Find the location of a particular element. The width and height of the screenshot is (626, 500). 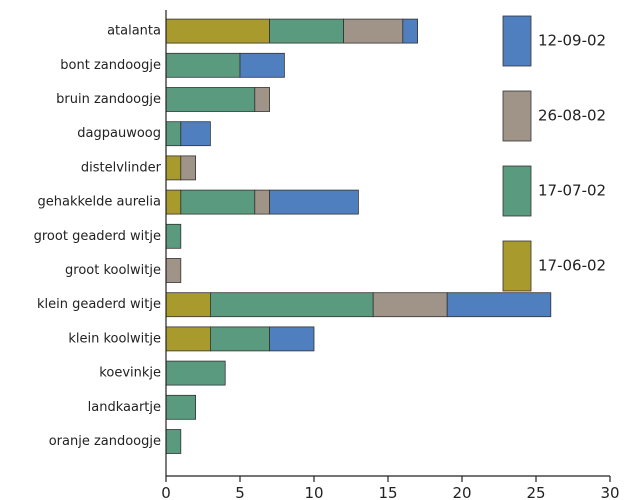

category-label: landkaartje is located at coordinates (124, 407).